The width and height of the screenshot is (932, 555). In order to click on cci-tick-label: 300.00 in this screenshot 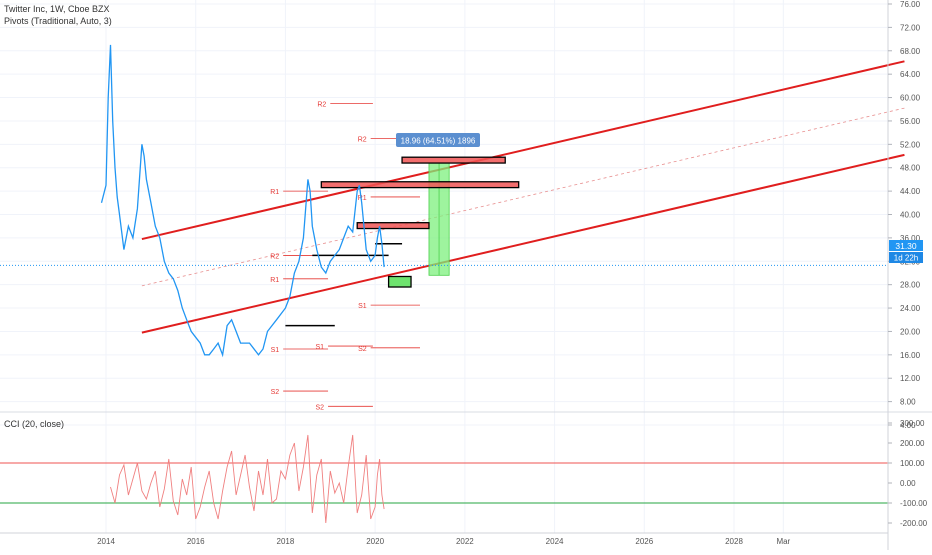, I will do `click(912, 423)`.